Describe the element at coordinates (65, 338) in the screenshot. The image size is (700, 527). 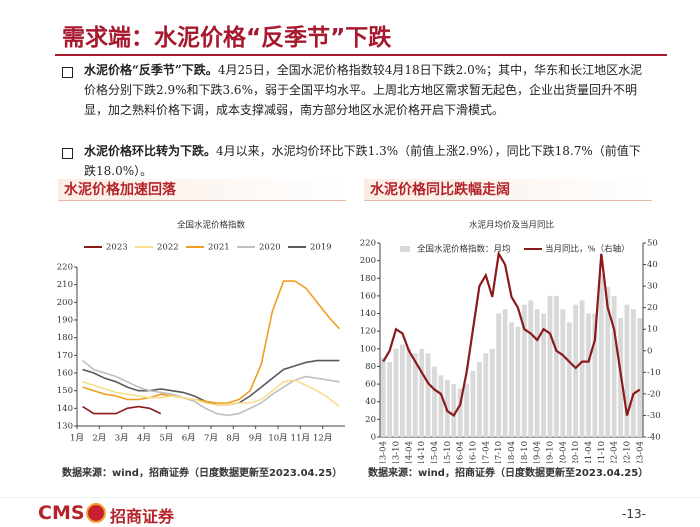
I see `y-tick-label: 180` at that location.